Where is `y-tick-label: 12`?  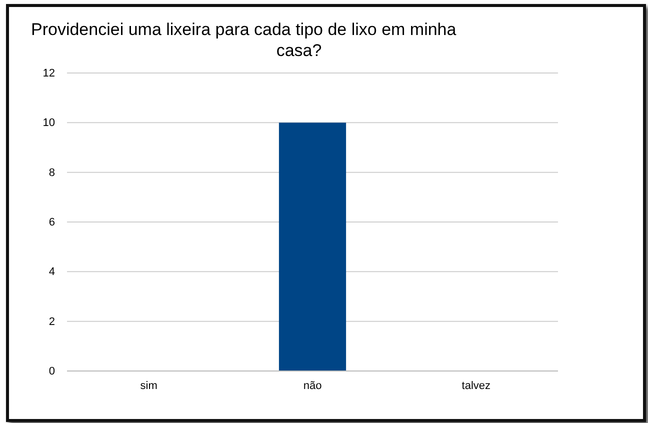
y-tick-label: 12 is located at coordinates (48, 74).